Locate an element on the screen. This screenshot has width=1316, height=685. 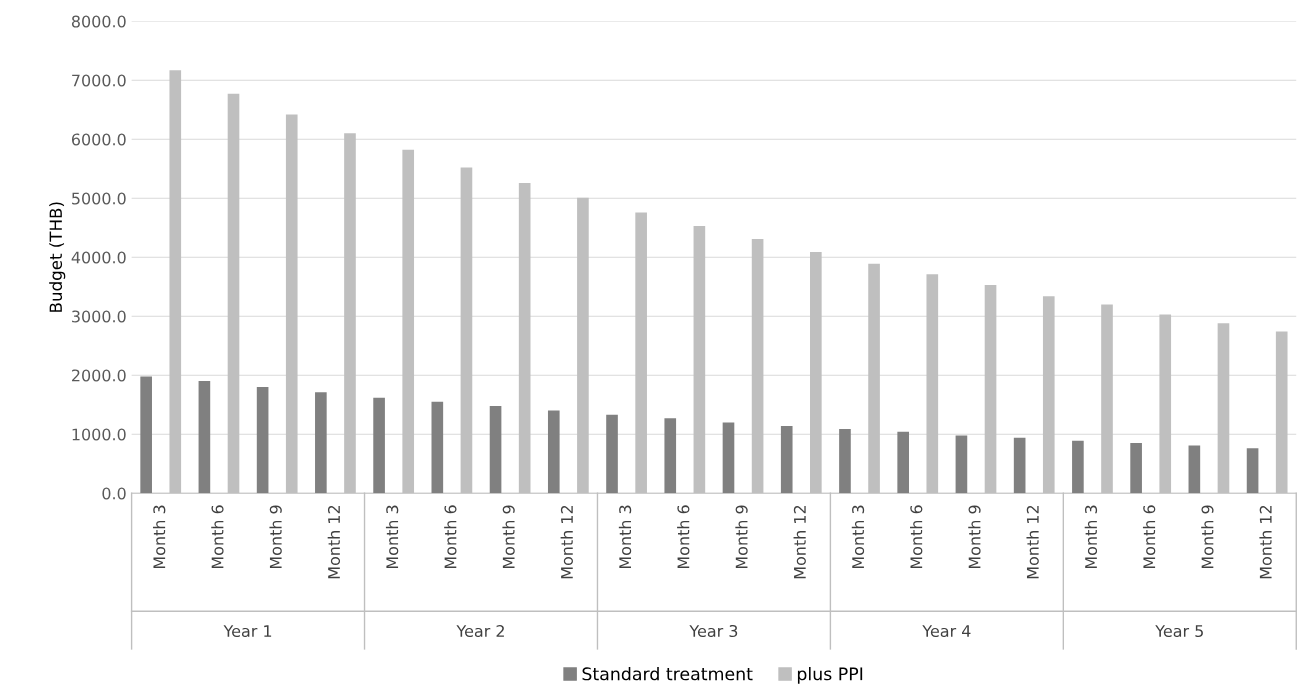
y-tick-label: 5000.0 is located at coordinates (99, 198).